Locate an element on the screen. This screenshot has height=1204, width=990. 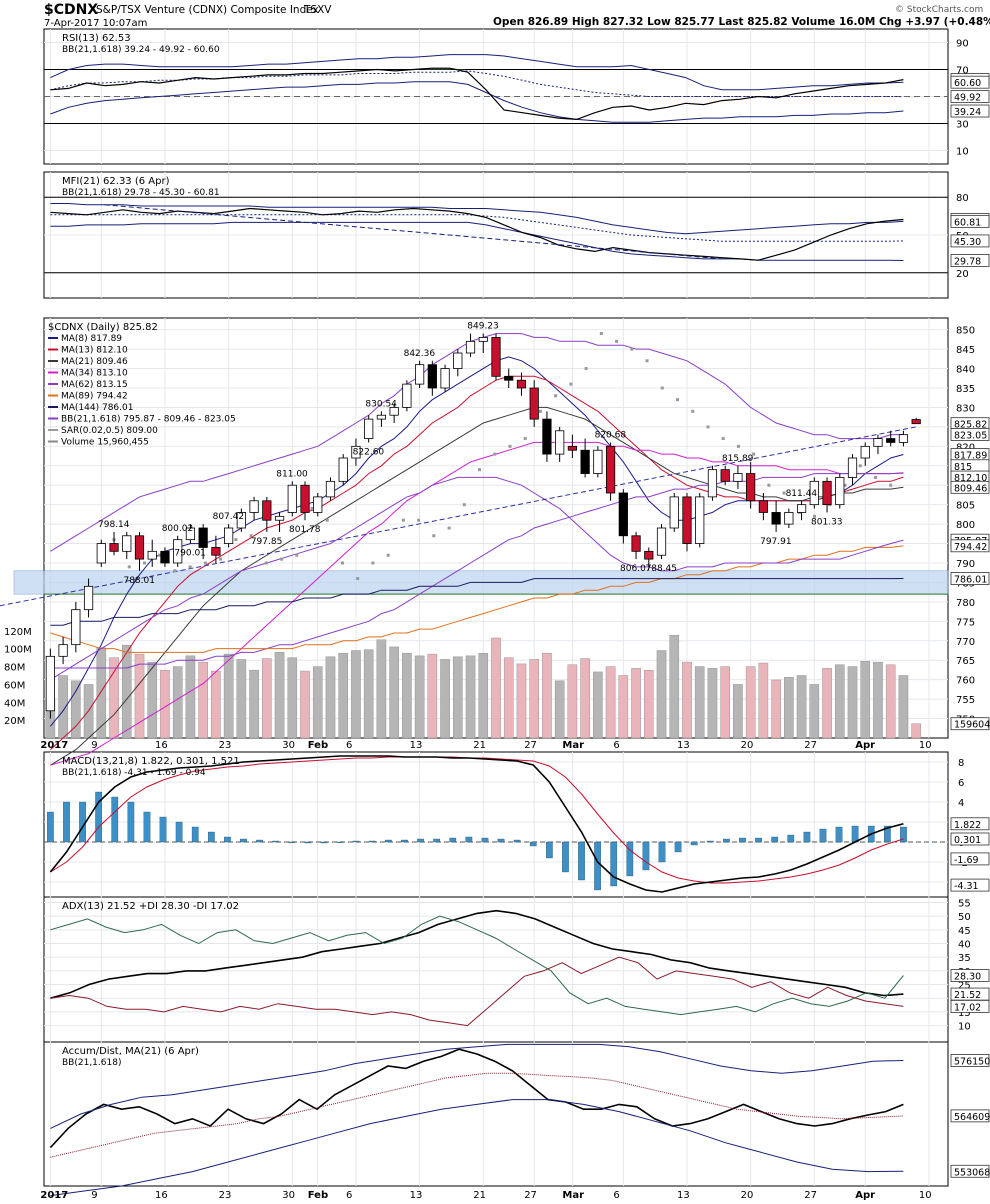
price-annotation: 806.07 is located at coordinates (636, 569).